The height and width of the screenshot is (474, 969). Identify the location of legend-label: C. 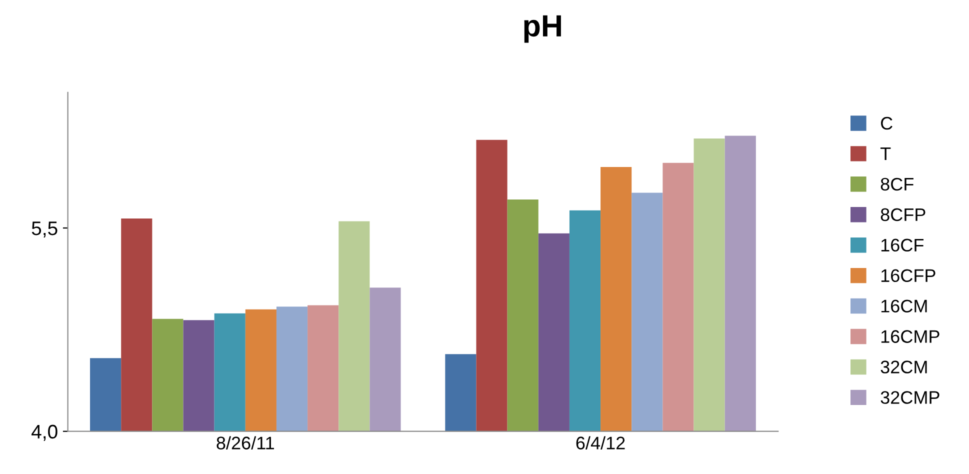
(886, 123).